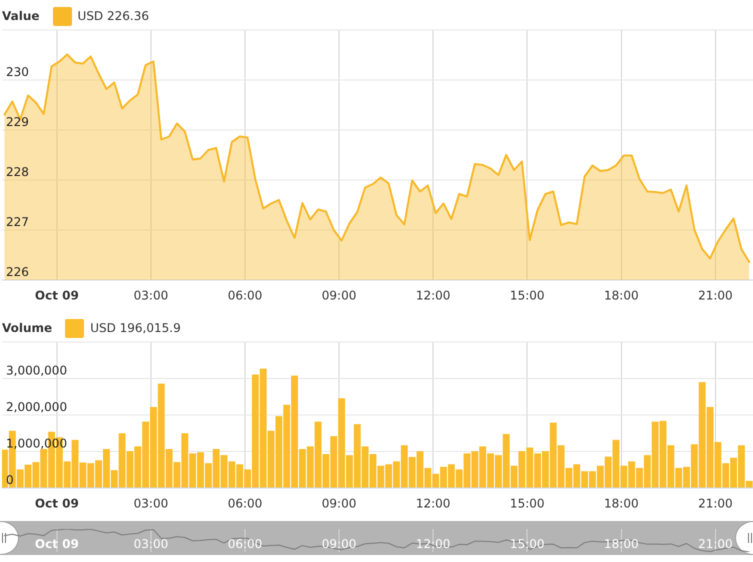  What do you see at coordinates (135, 328) in the screenshot?
I see `legend-label: USD 196,015.9` at bounding box center [135, 328].